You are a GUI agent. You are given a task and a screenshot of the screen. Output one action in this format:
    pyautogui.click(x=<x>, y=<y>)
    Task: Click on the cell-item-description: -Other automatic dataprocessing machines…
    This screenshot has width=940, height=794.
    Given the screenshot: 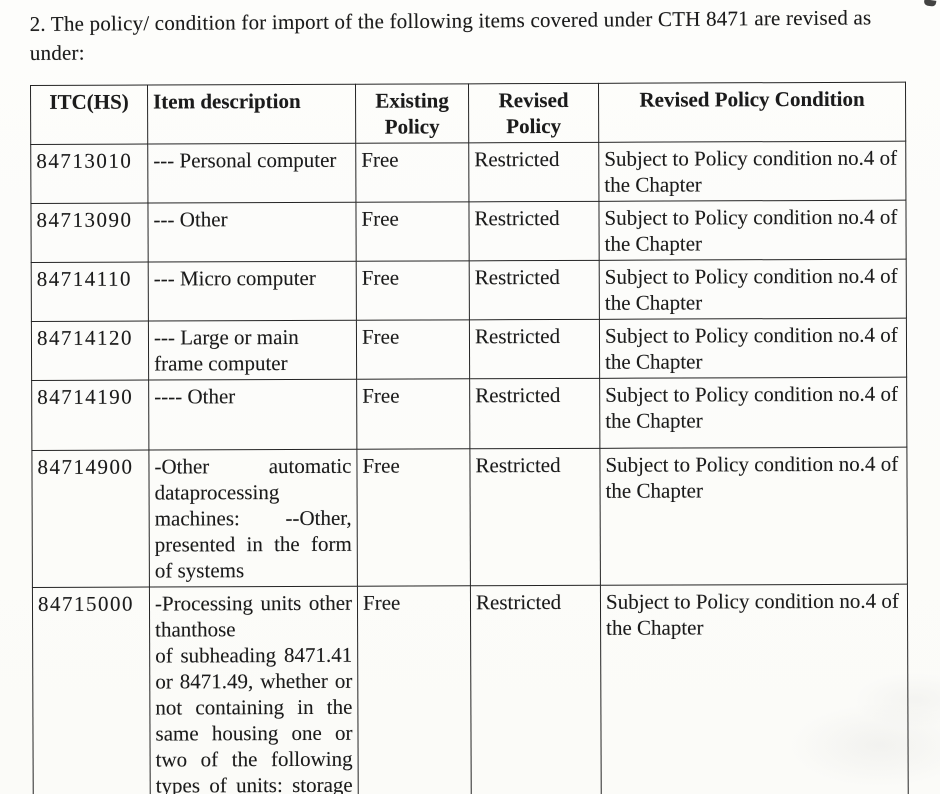 What is the action you would take?
    pyautogui.click(x=253, y=518)
    